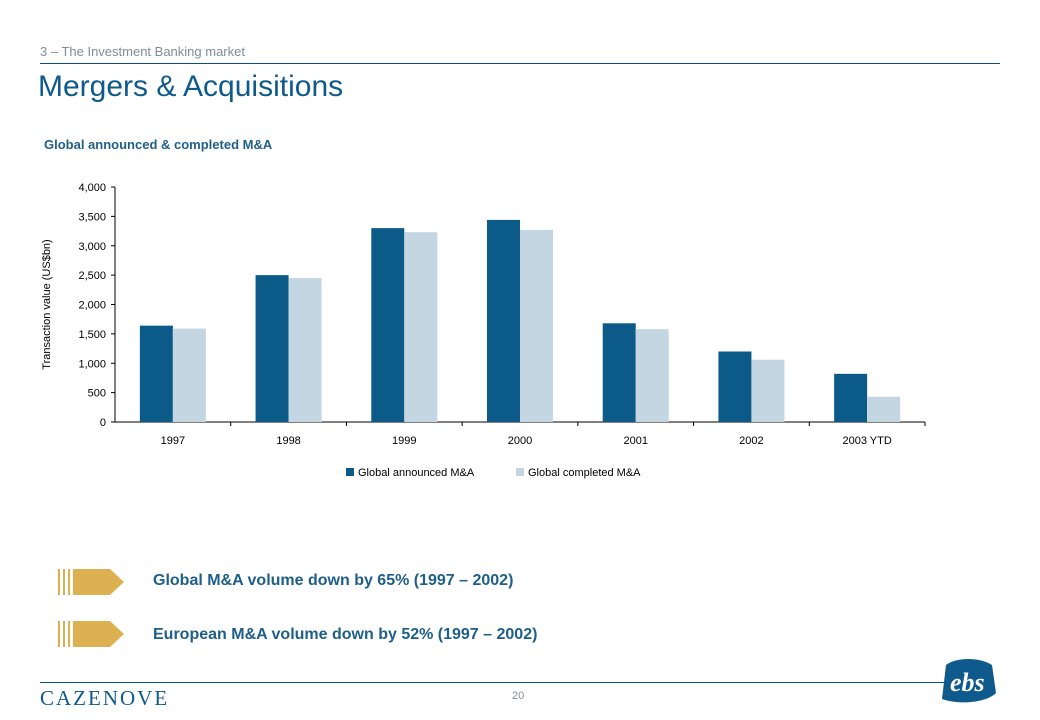  I want to click on y-tick-label: 500, so click(97, 394).